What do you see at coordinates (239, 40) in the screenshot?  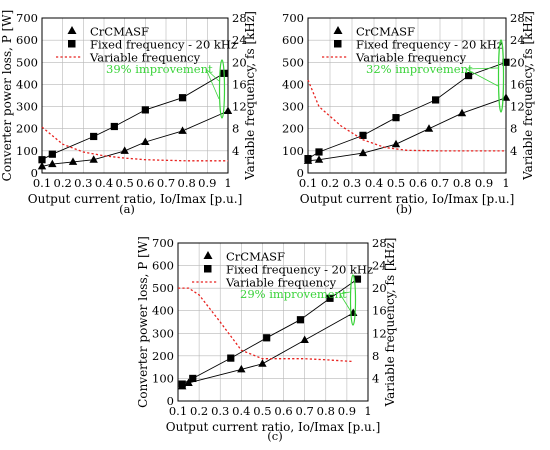 I see `y2-tick-label: 24` at bounding box center [239, 40].